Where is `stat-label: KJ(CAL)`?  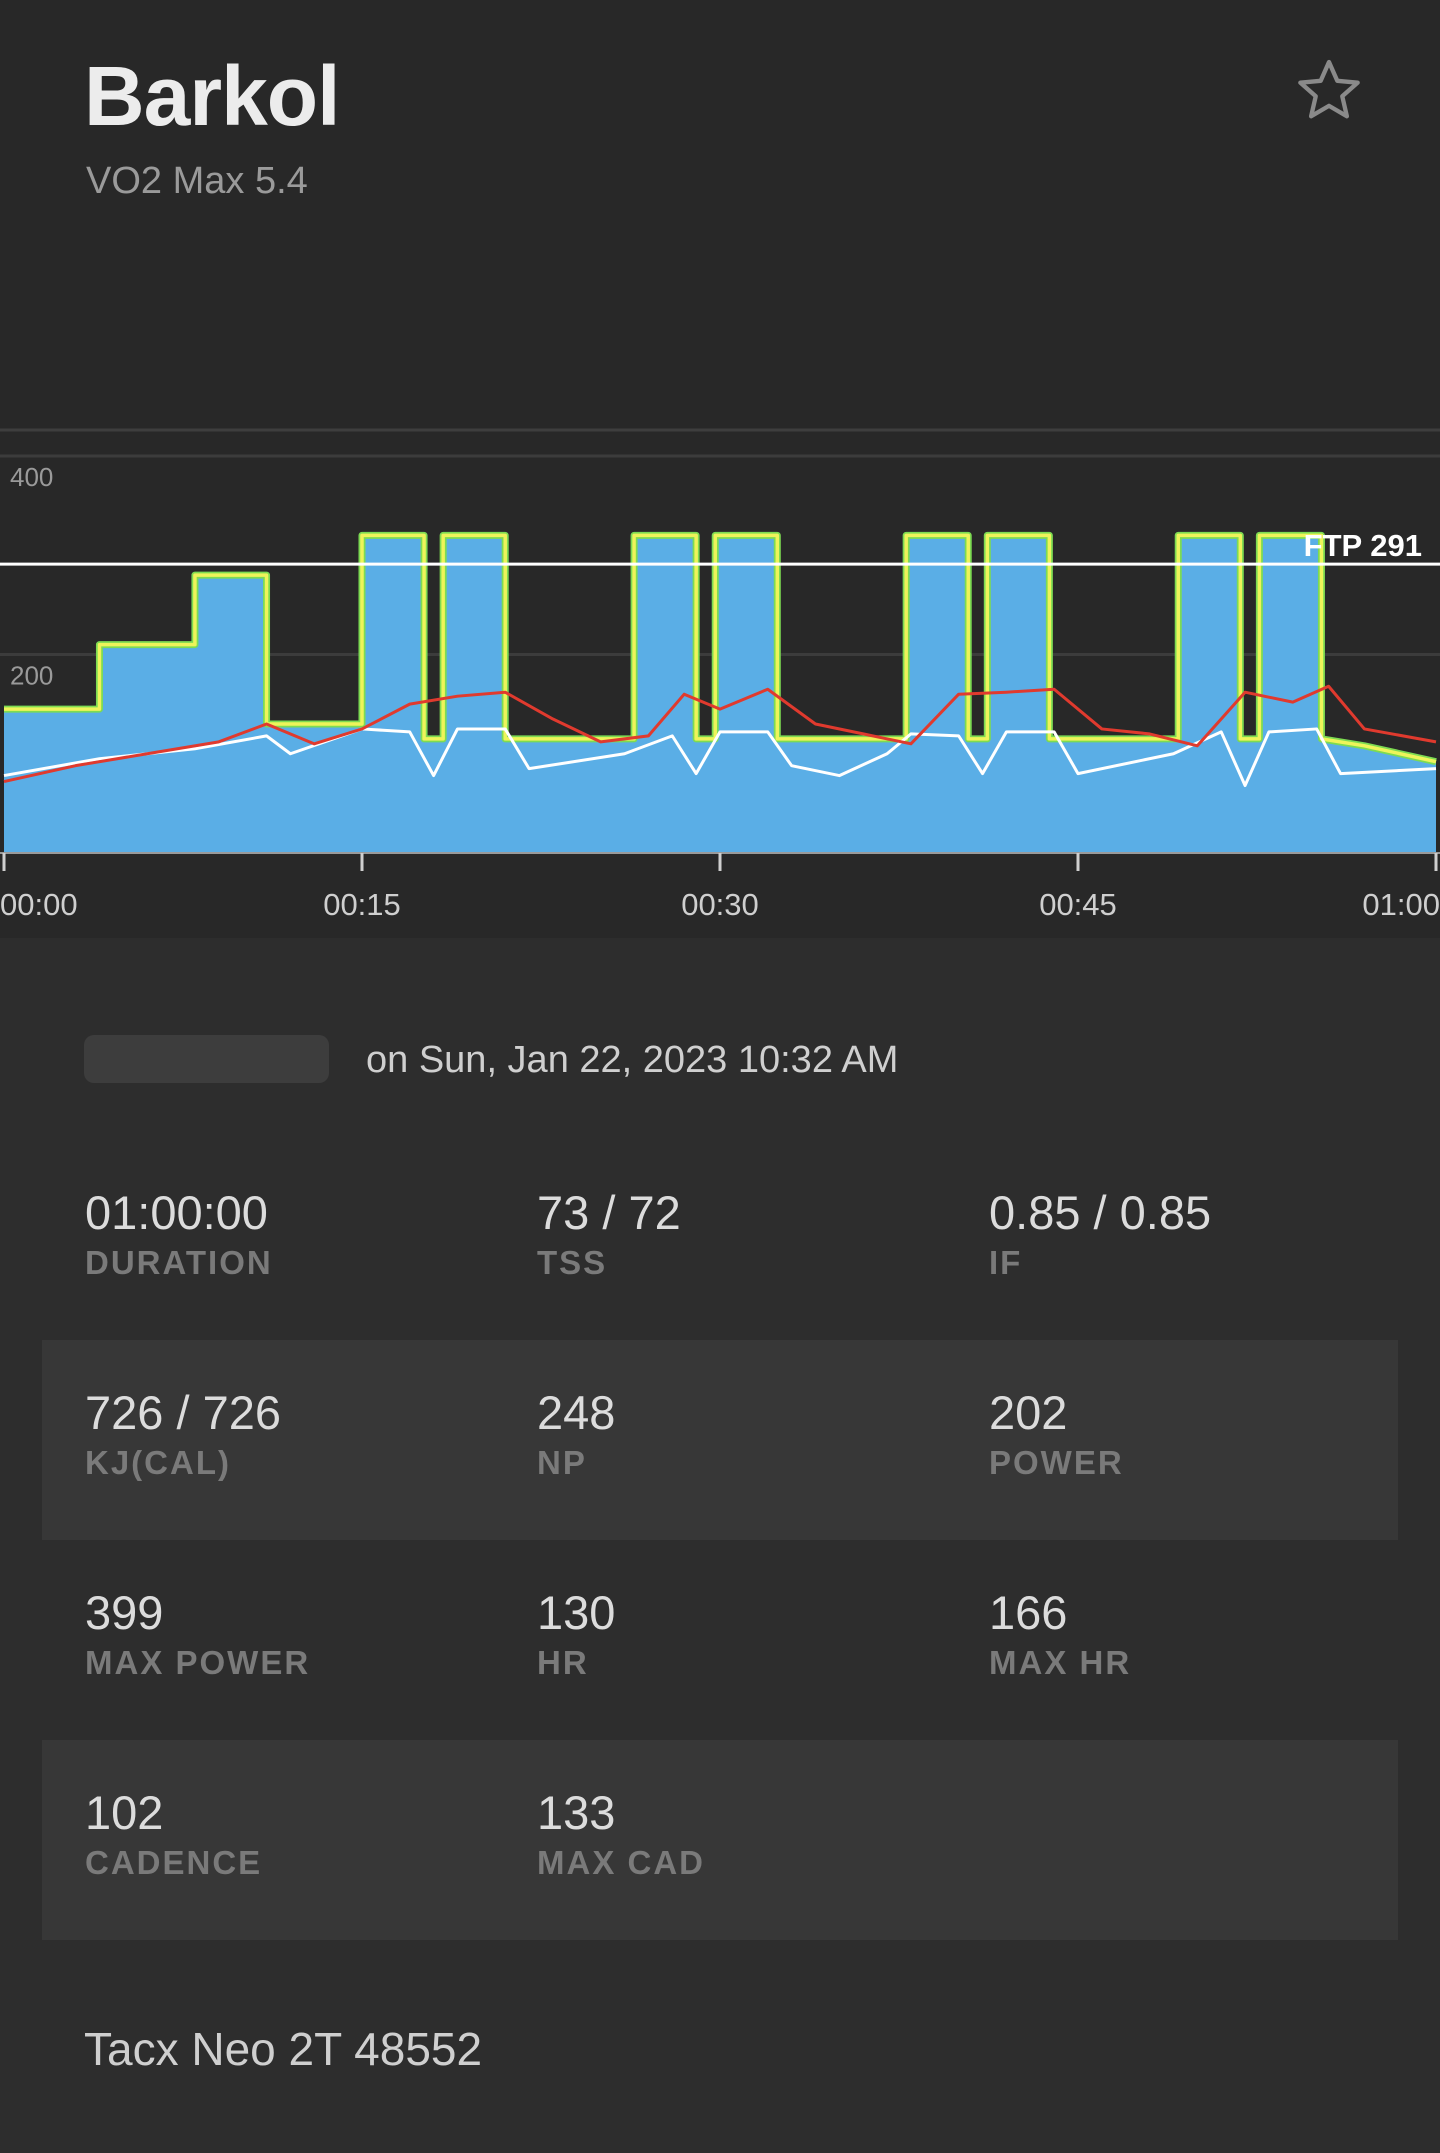 stat-label: KJ(CAL) is located at coordinates (158, 1462).